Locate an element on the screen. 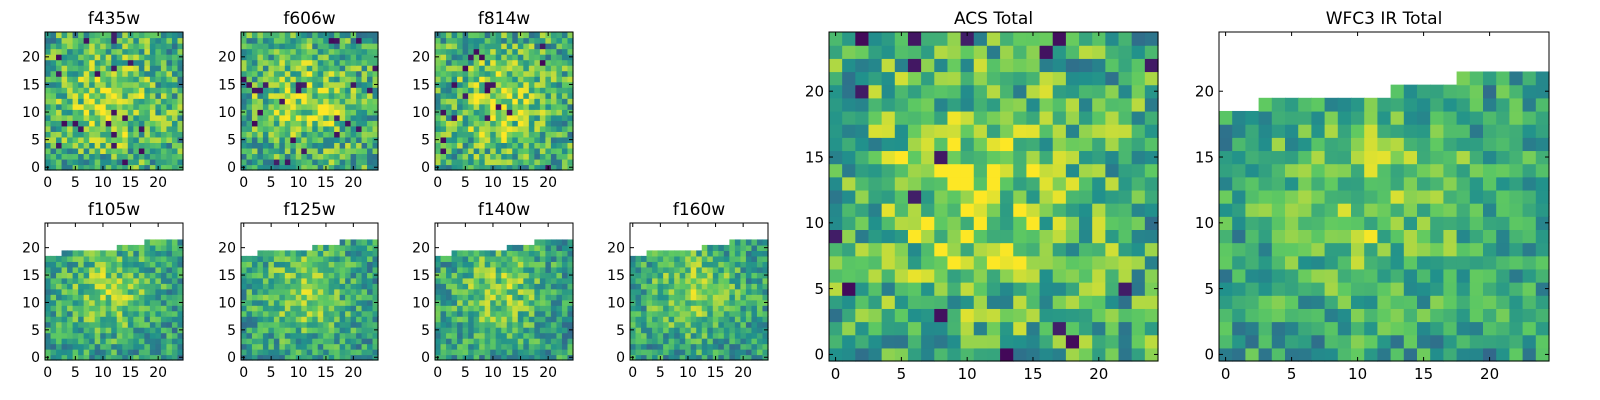 The width and height of the screenshot is (1600, 400). x-tick-label: 20 is located at coordinates (548, 183).